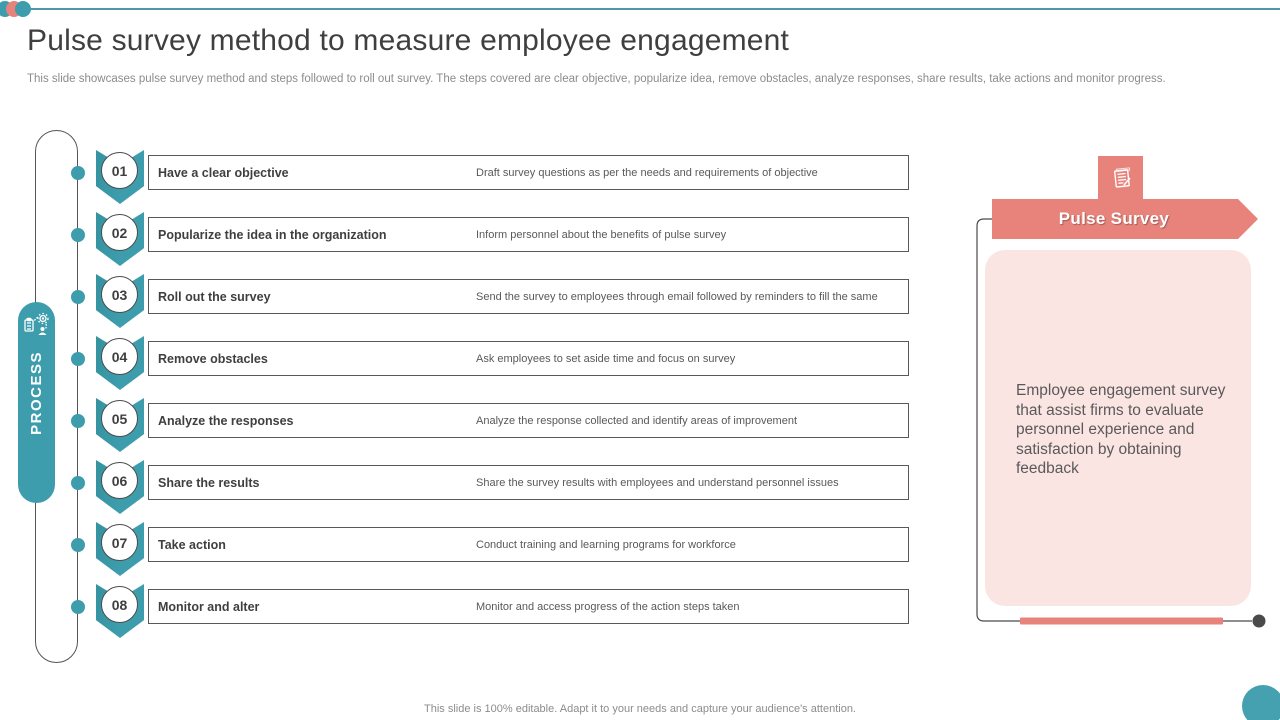  What do you see at coordinates (1261, 702) in the screenshot?
I see `corner-circle-decoration` at bounding box center [1261, 702].